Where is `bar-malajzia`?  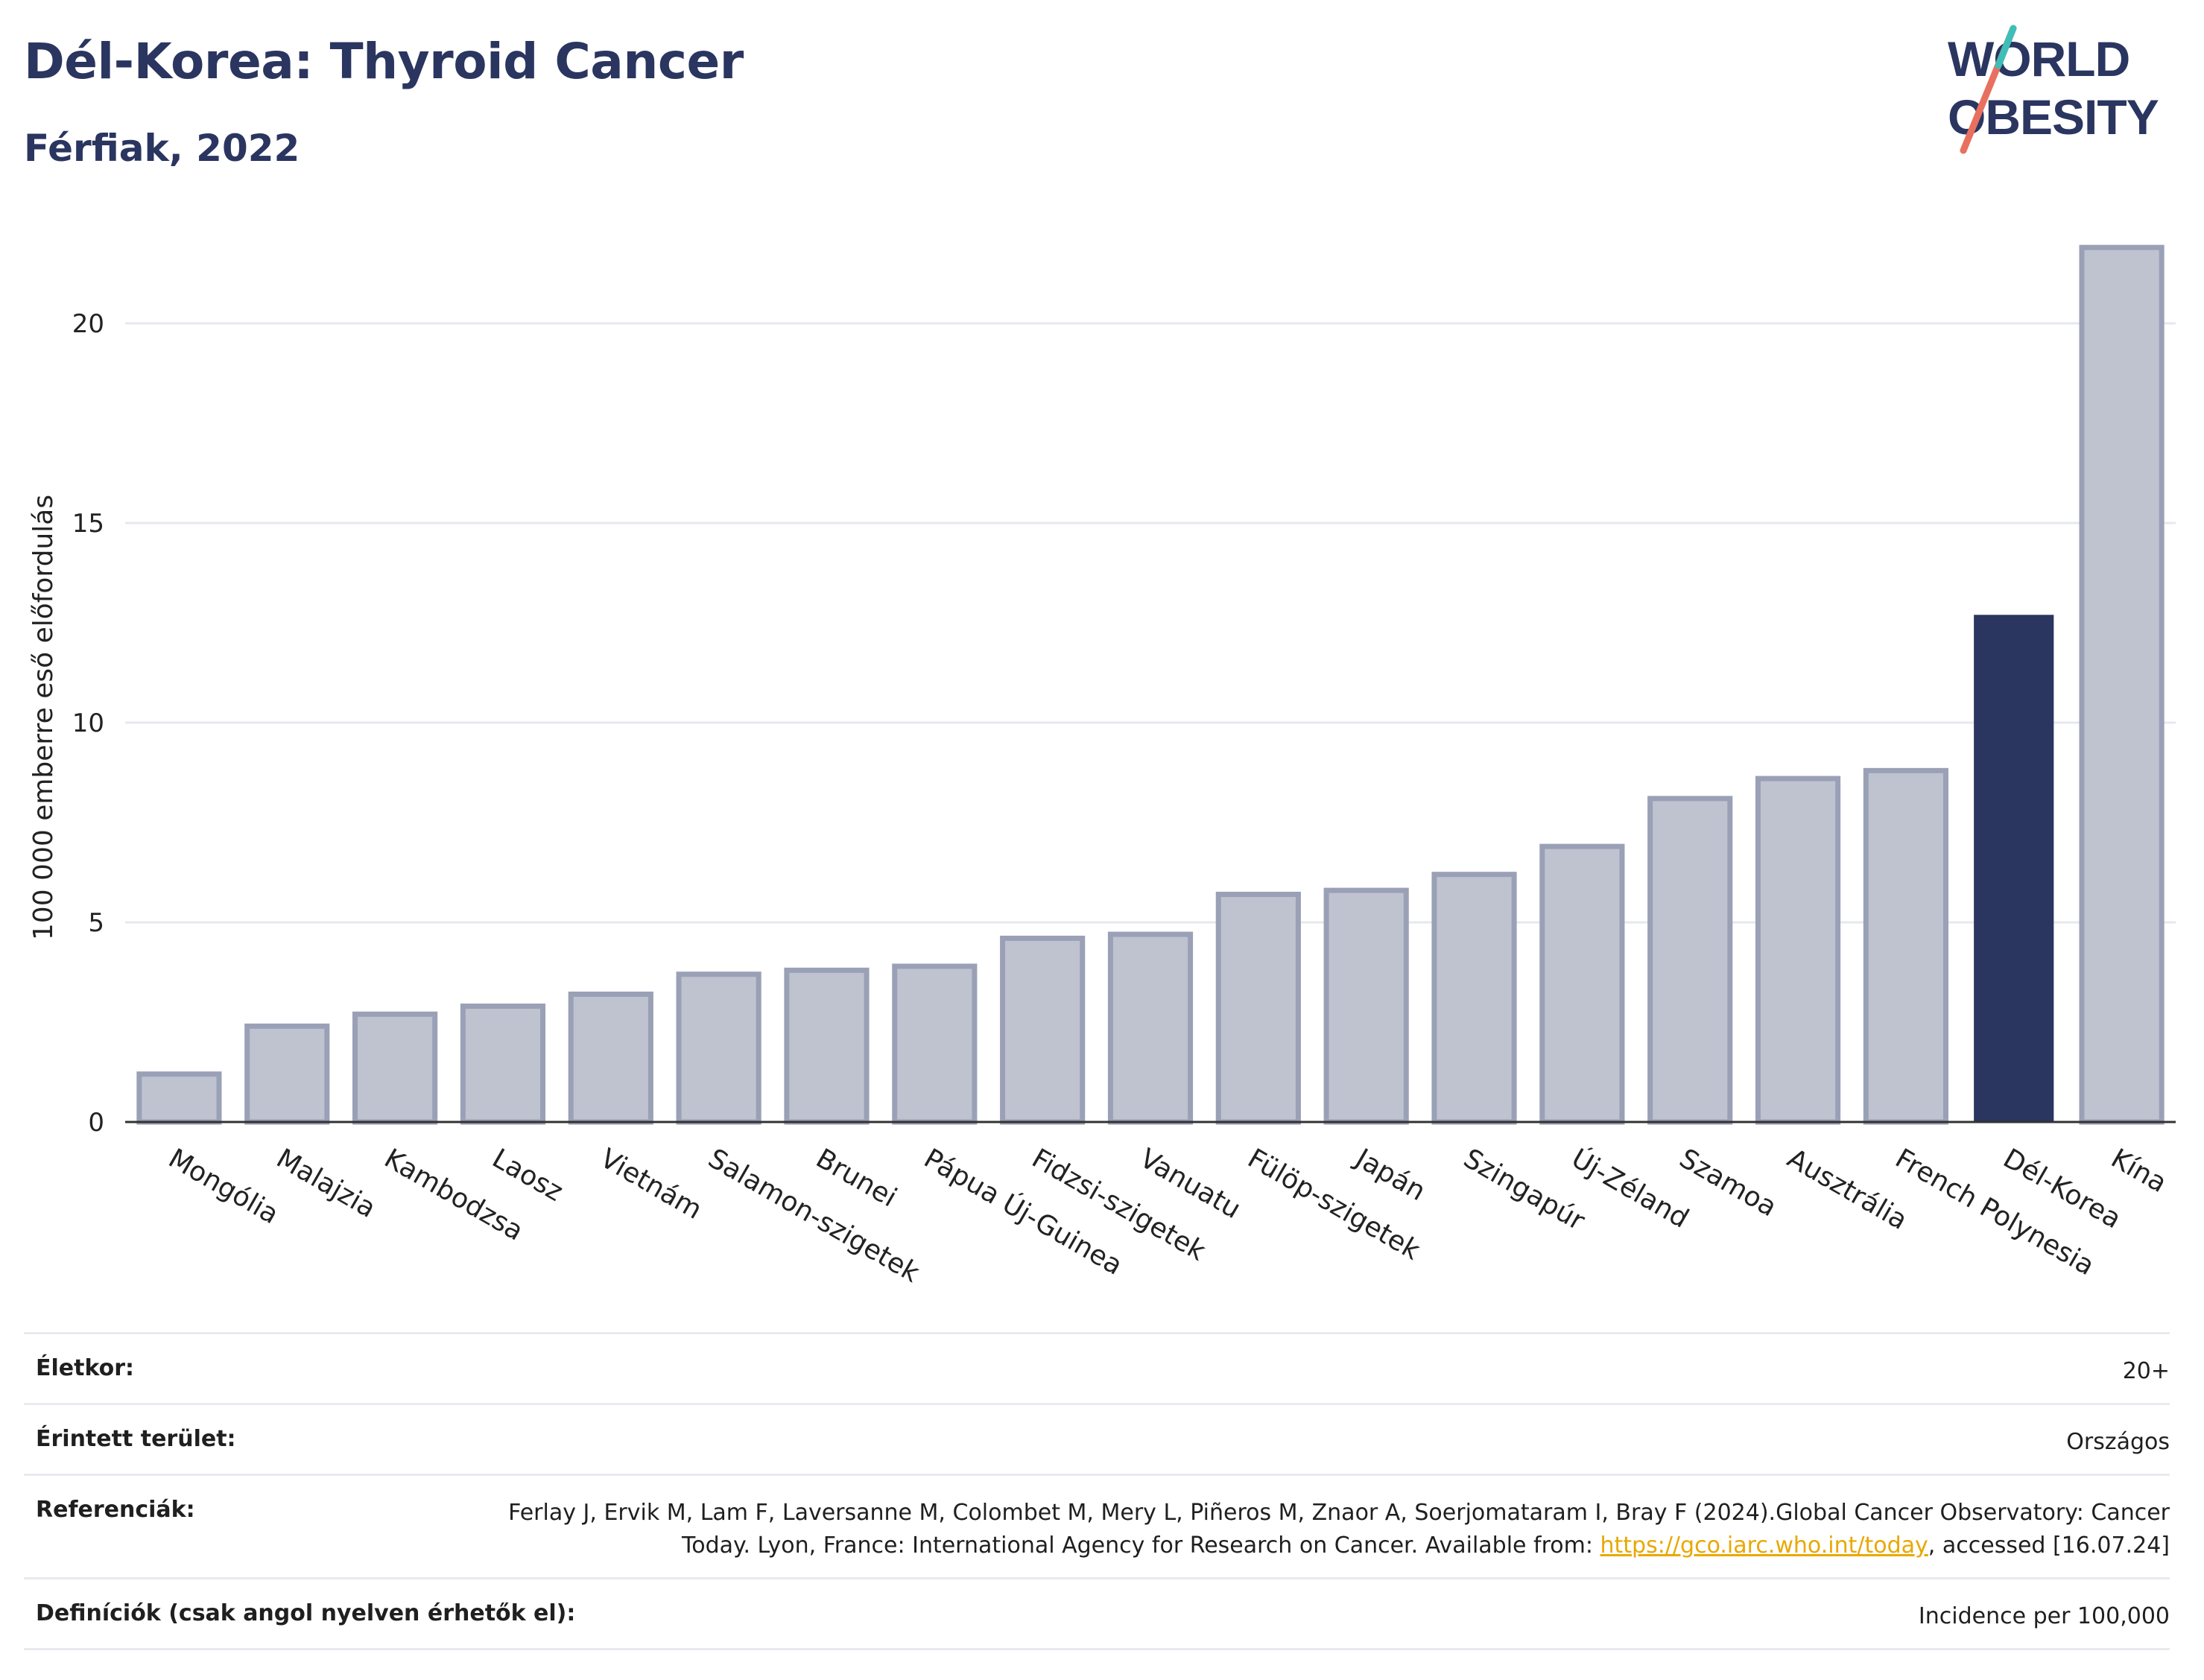 bar-malajzia is located at coordinates (287, 1074).